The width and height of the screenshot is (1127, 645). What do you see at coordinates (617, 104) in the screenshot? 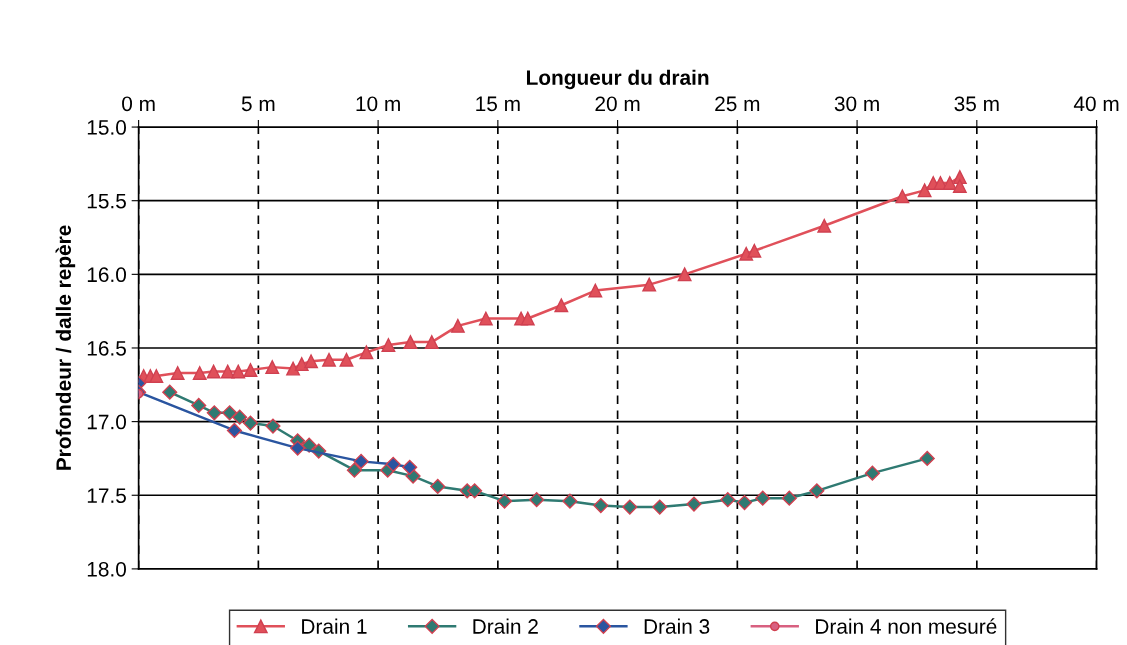
I see `x-tick-label: 20 m` at bounding box center [617, 104].